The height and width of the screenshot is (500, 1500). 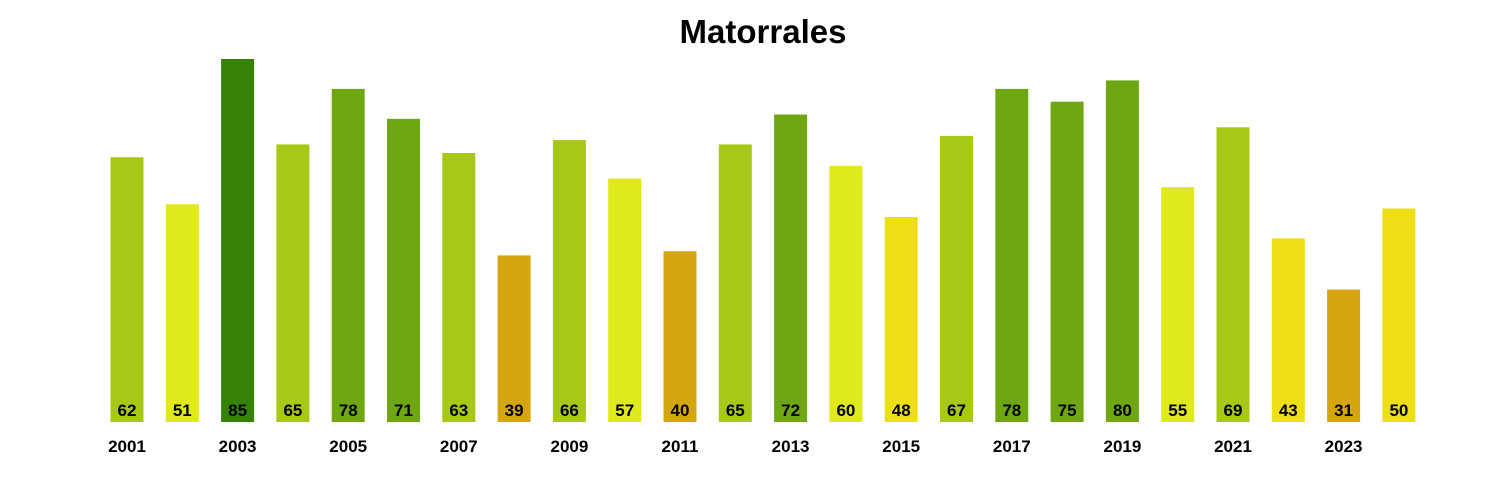 I want to click on value-label-2012: 65, so click(x=735, y=410).